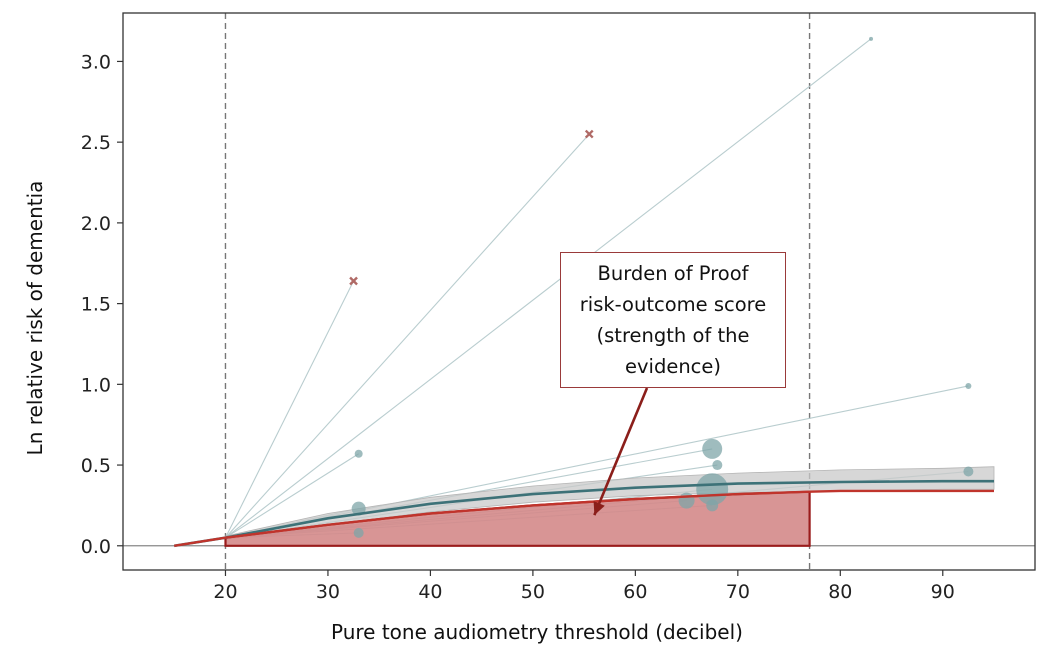 The width and height of the screenshot is (1051, 654). I want to click on y-tick-label: 1.0, so click(96, 385).